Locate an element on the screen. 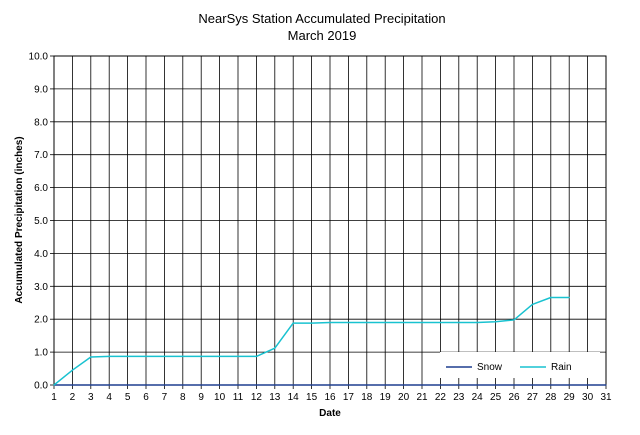  x-tick-label: 11 is located at coordinates (238, 397).